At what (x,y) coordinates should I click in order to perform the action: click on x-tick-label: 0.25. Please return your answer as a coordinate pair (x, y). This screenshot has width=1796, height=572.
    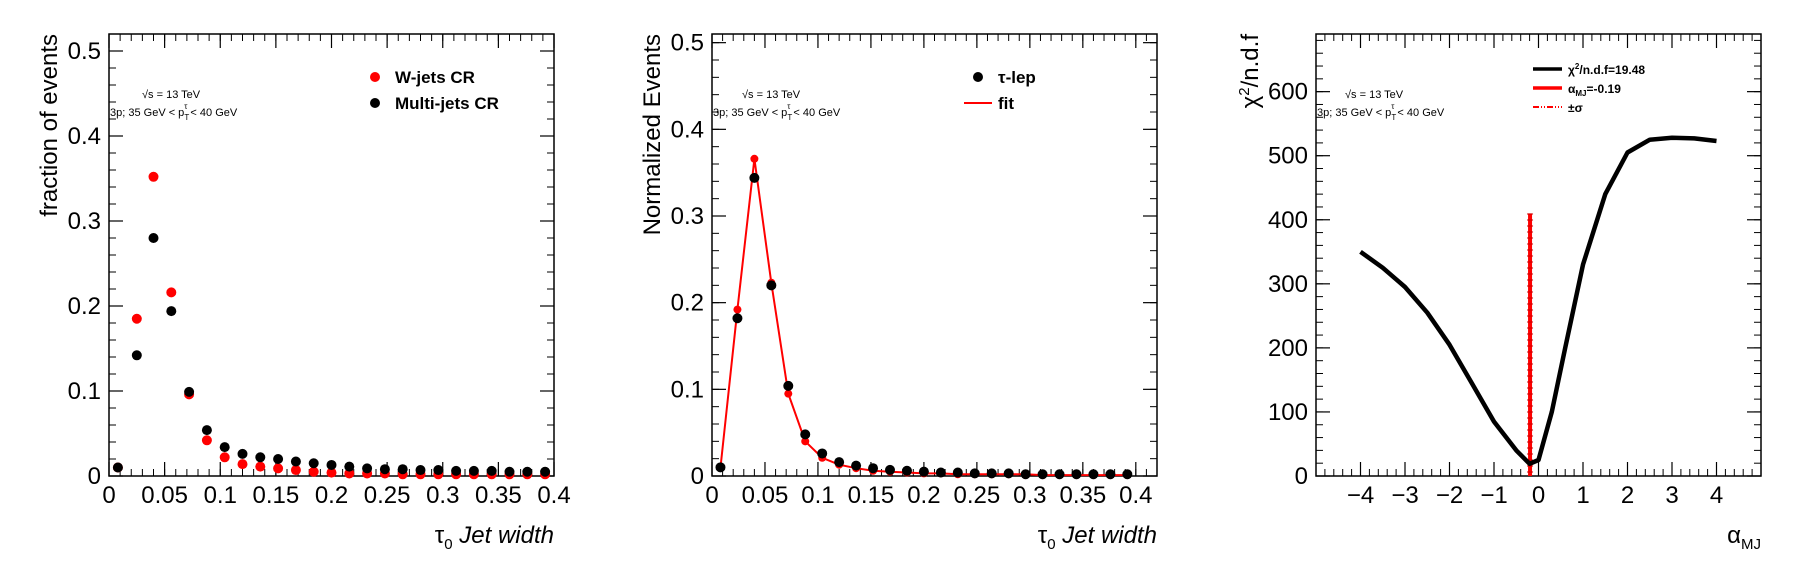
    Looking at the image, I should click on (387, 495).